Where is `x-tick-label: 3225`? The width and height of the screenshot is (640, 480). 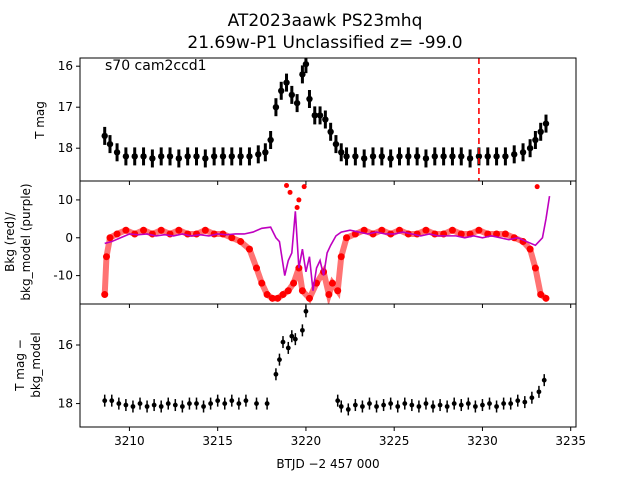
x-tick-label: 3225 is located at coordinates (394, 441).